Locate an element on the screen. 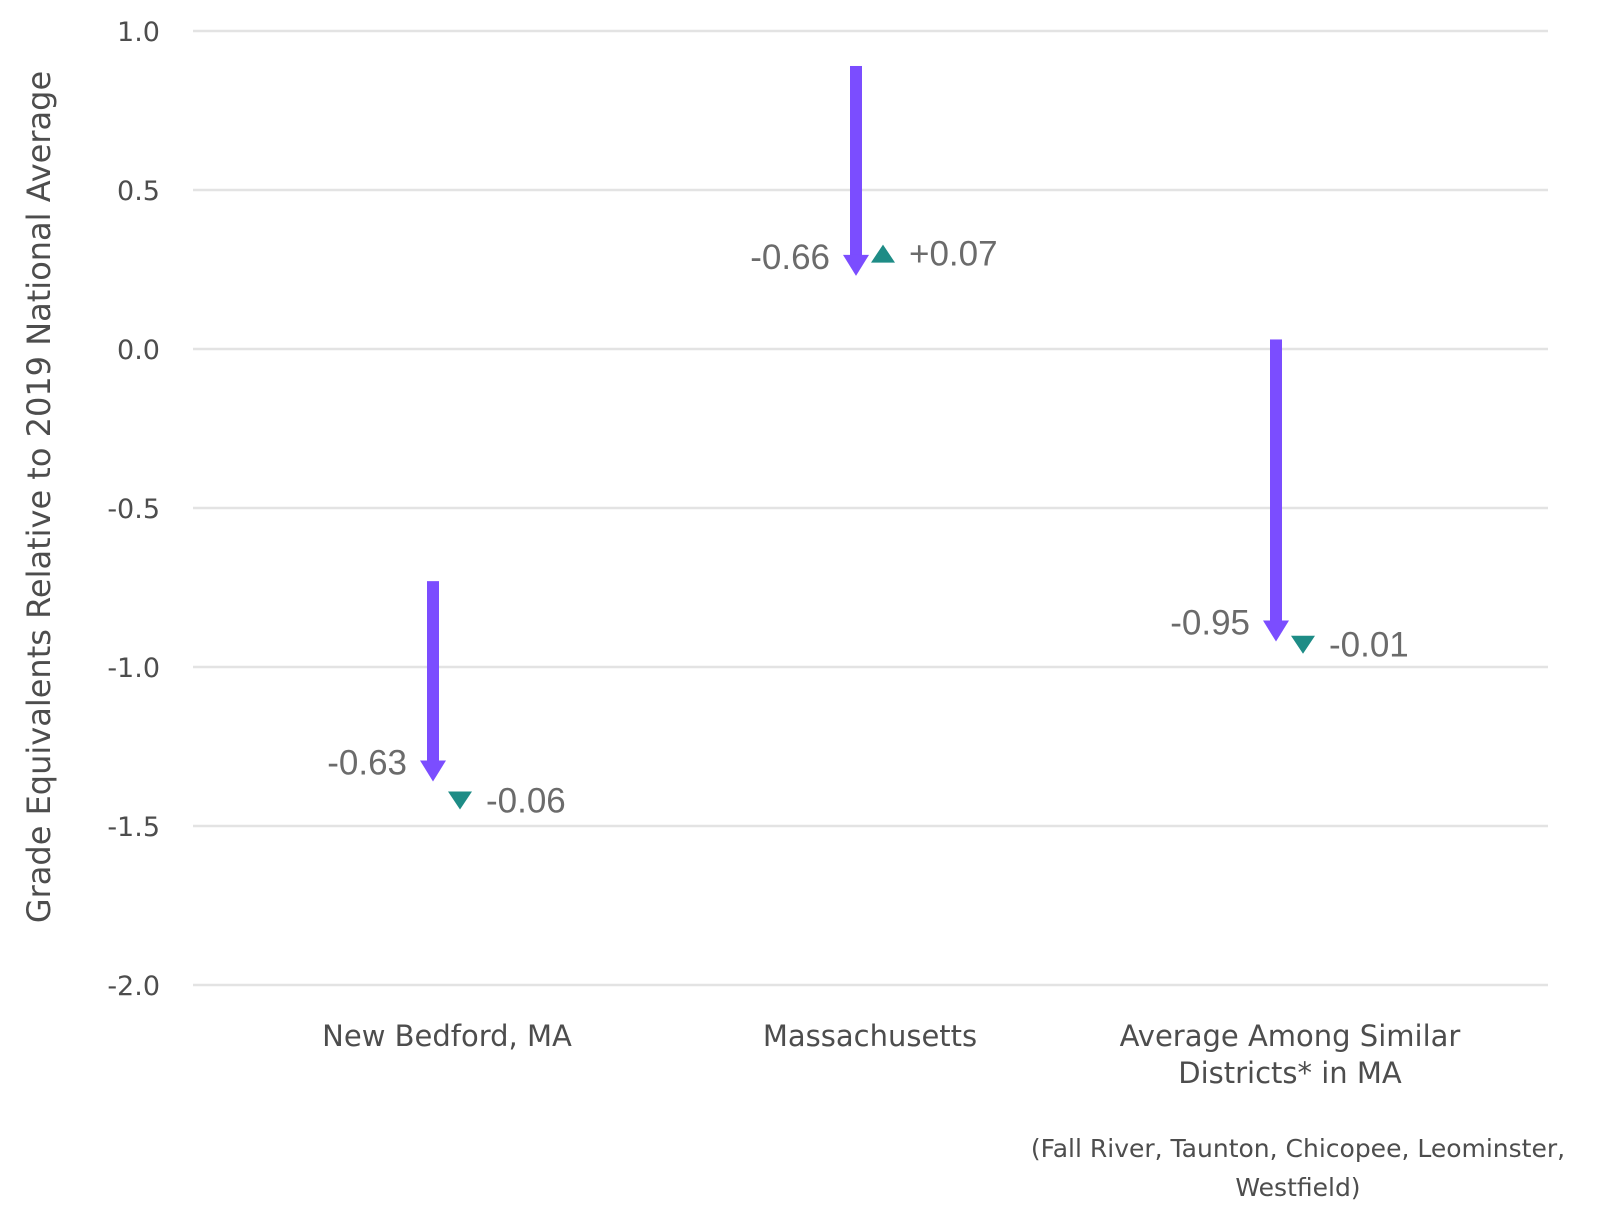  decline-value-label: -0.63 is located at coordinates (367, 762).